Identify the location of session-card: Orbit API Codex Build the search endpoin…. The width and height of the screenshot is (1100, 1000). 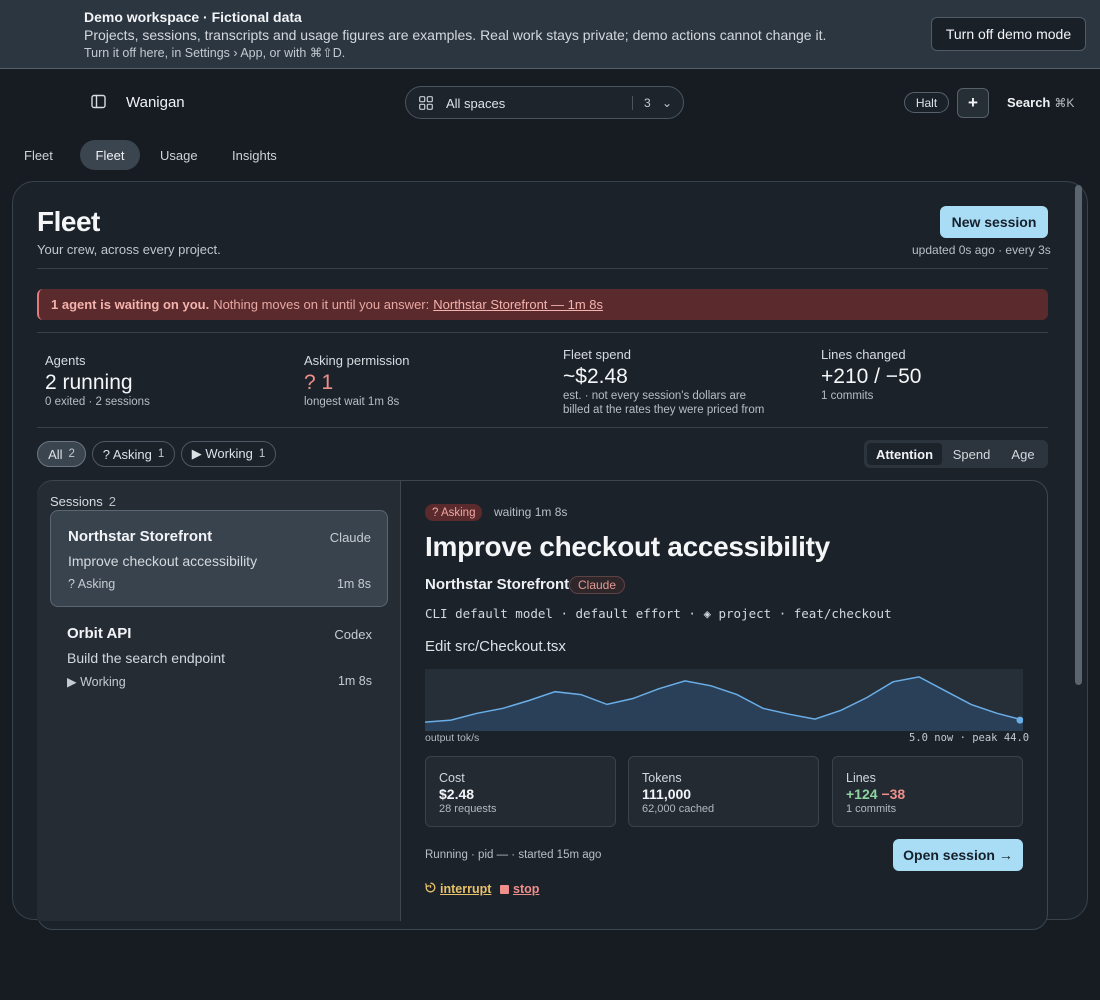
(219, 656).